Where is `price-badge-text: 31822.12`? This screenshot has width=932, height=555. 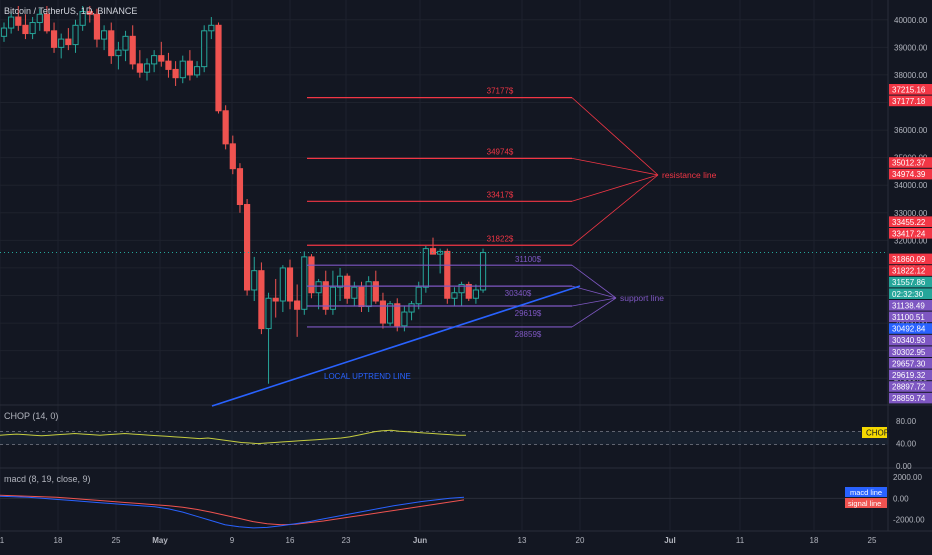 price-badge-text: 31822.12 is located at coordinates (909, 271).